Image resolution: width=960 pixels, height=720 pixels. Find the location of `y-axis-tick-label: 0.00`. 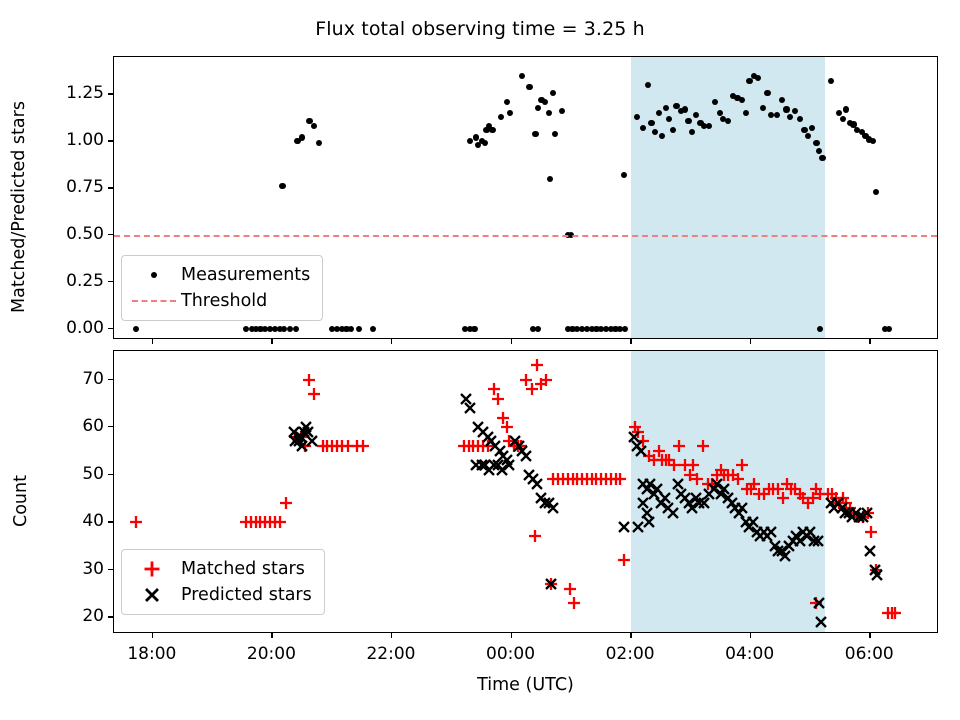

y-axis-tick-label: 0.00 is located at coordinates (85, 327).